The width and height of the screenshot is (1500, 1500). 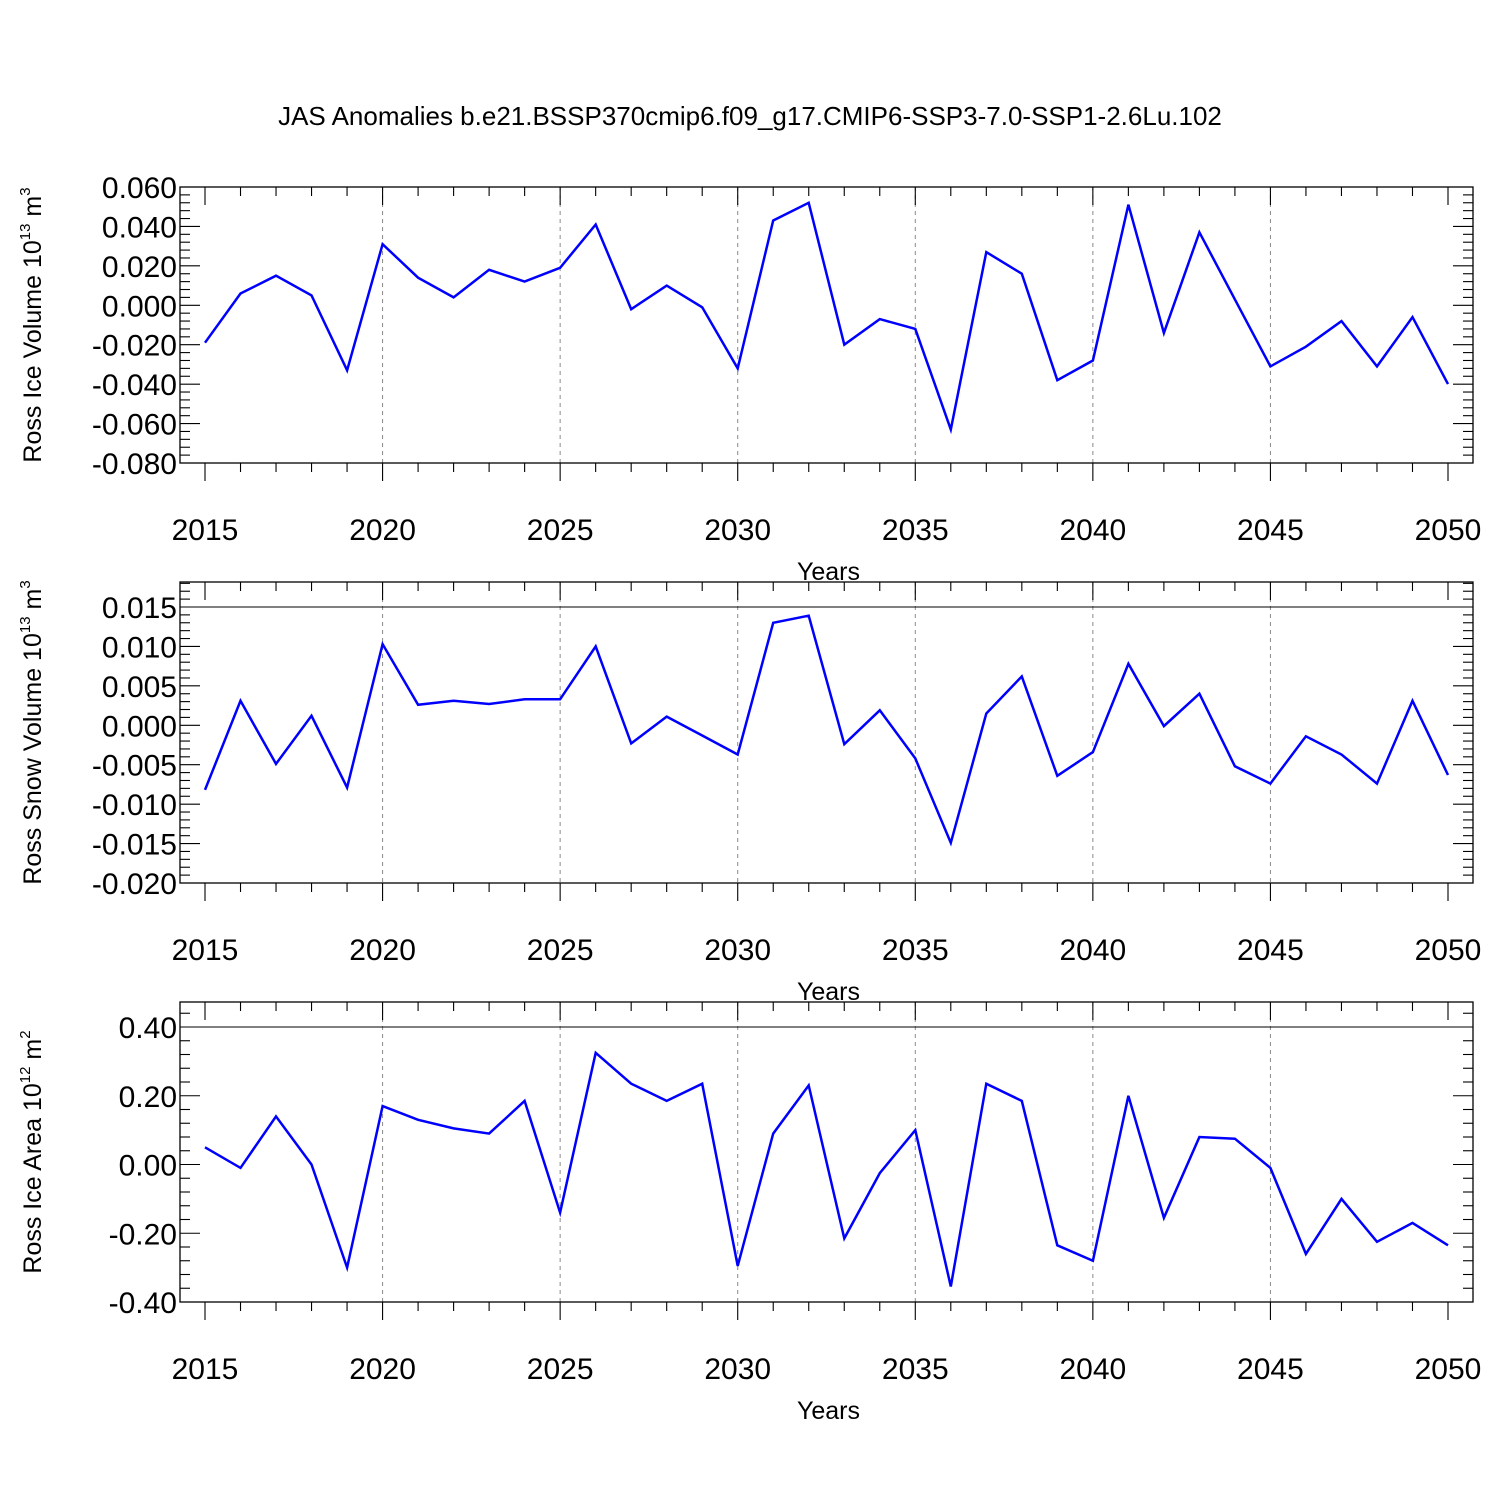 I want to click on x-tick-label: 2035, so click(x=915, y=530).